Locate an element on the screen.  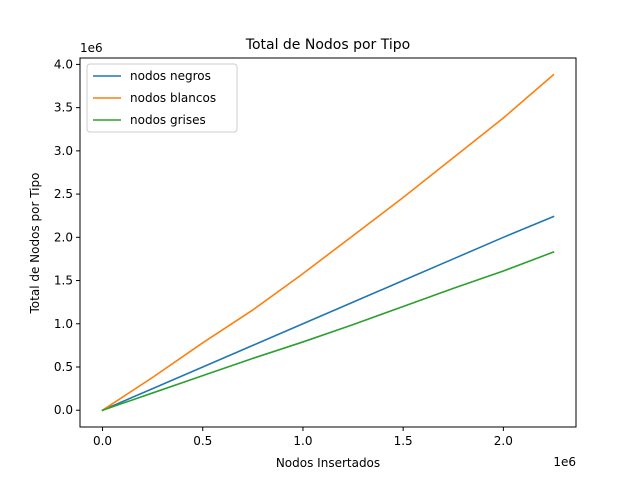
x-tick-label: 1.0 is located at coordinates (302, 441).